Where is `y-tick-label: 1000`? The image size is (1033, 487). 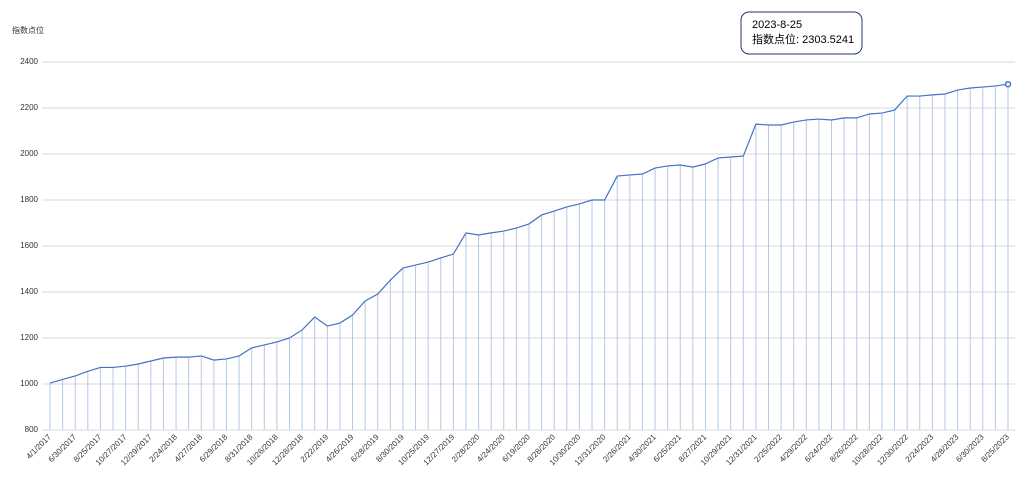
y-tick-label: 1000 is located at coordinates (29, 383).